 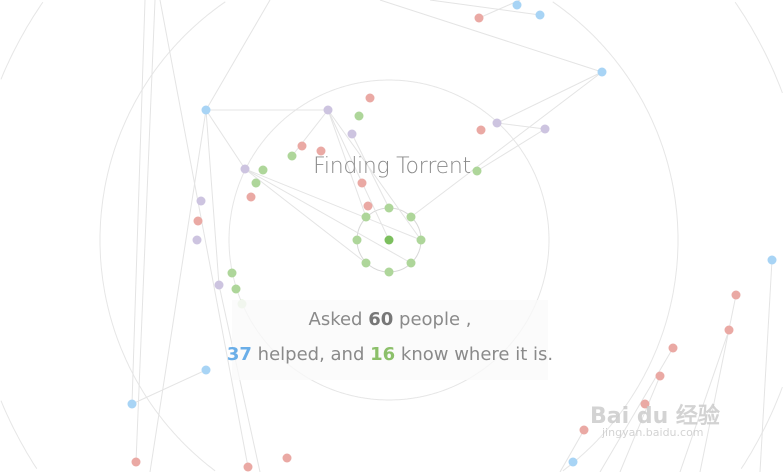 I want to click on know-count: 16, so click(x=383, y=354).